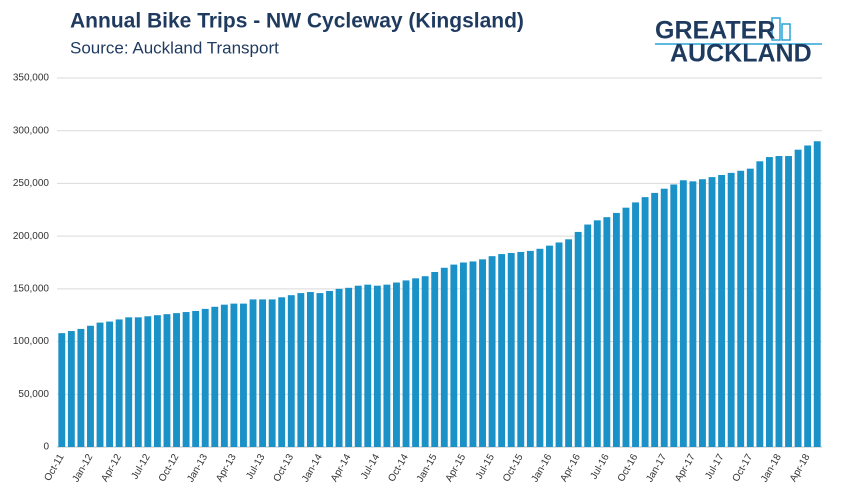 The height and width of the screenshot is (499, 844). I want to click on y-tick-label: 150,000, so click(31, 288).